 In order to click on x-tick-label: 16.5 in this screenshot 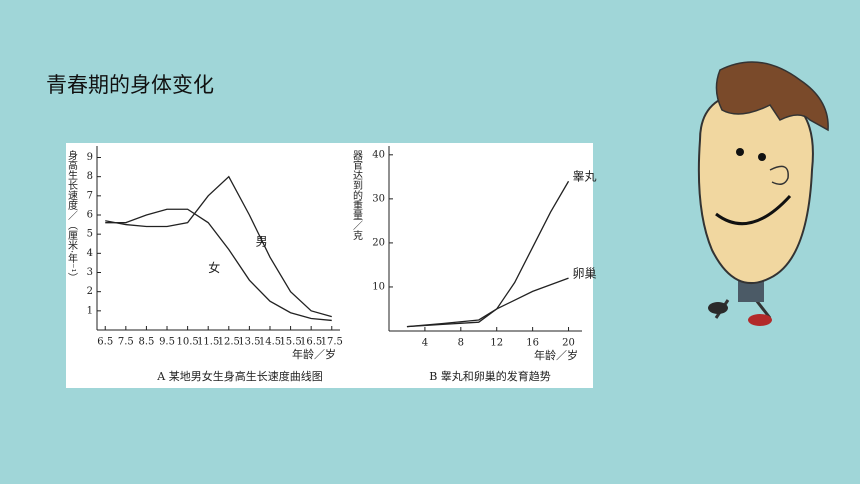, I will do `click(311, 342)`.